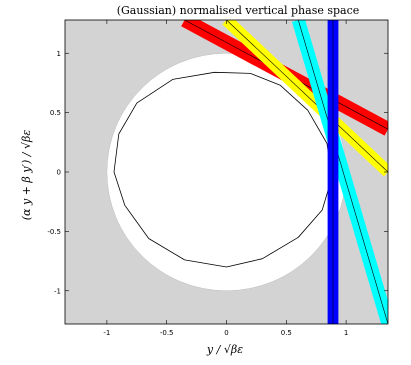 The width and height of the screenshot is (411, 365). I want to click on x-tick-label: 0, so click(226, 333).